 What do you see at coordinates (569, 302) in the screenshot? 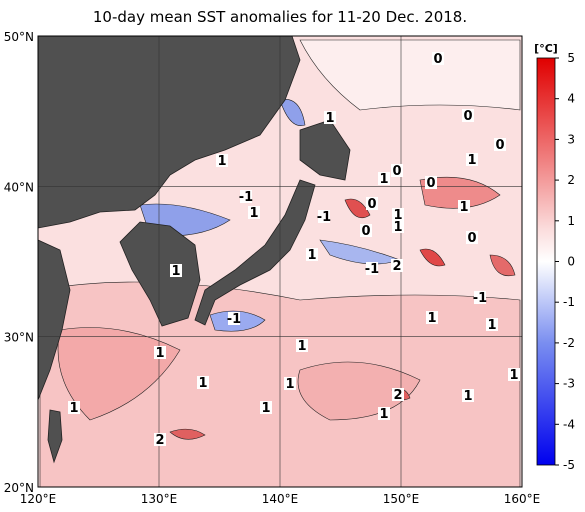
I see `colorbar-tick-label: -1` at bounding box center [569, 302].